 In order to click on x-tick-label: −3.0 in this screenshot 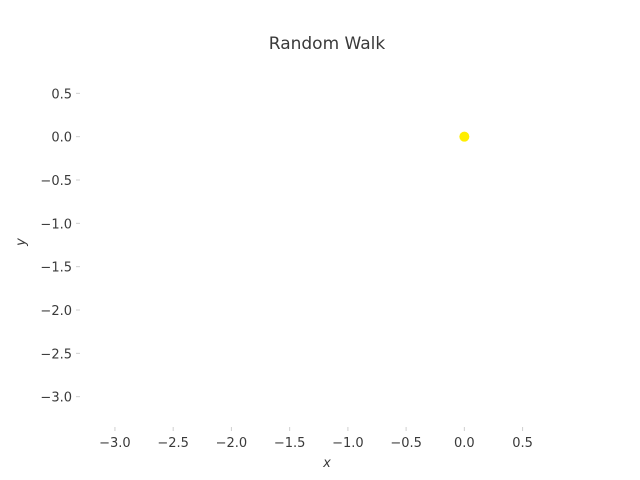, I will do `click(115, 443)`.